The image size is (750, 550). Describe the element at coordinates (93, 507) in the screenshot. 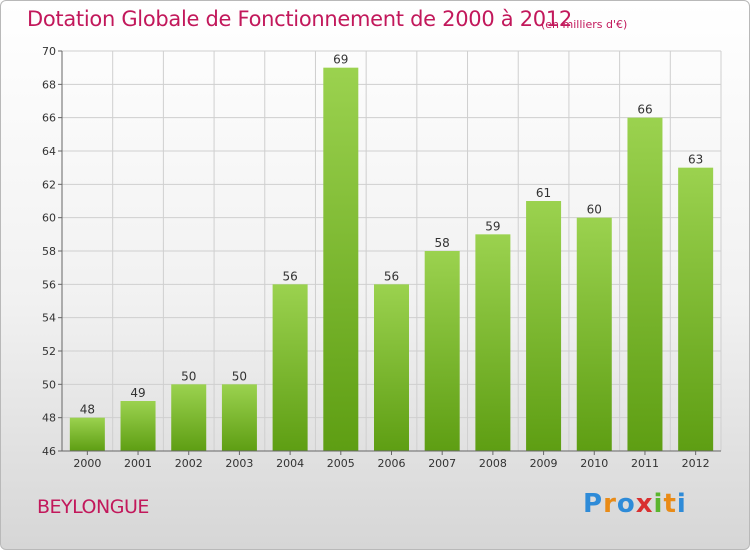

I see `town-name: BEYLONGUE` at that location.